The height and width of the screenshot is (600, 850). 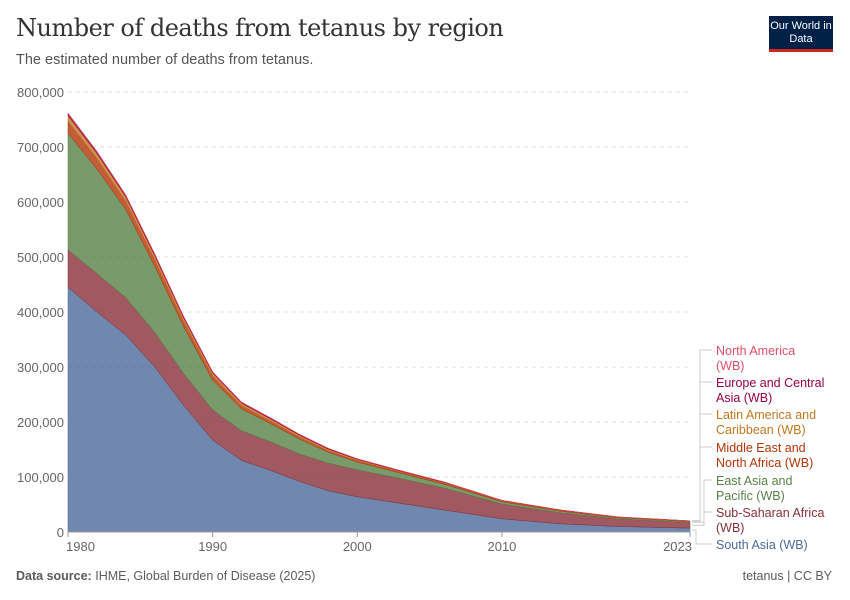 I want to click on y-tick-label: 600,000, so click(x=40, y=202).